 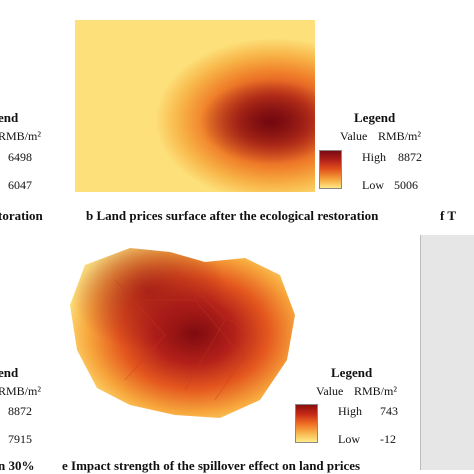 I want to click on legend-unit-fragment-a: RMB/m², so click(x=20, y=136).